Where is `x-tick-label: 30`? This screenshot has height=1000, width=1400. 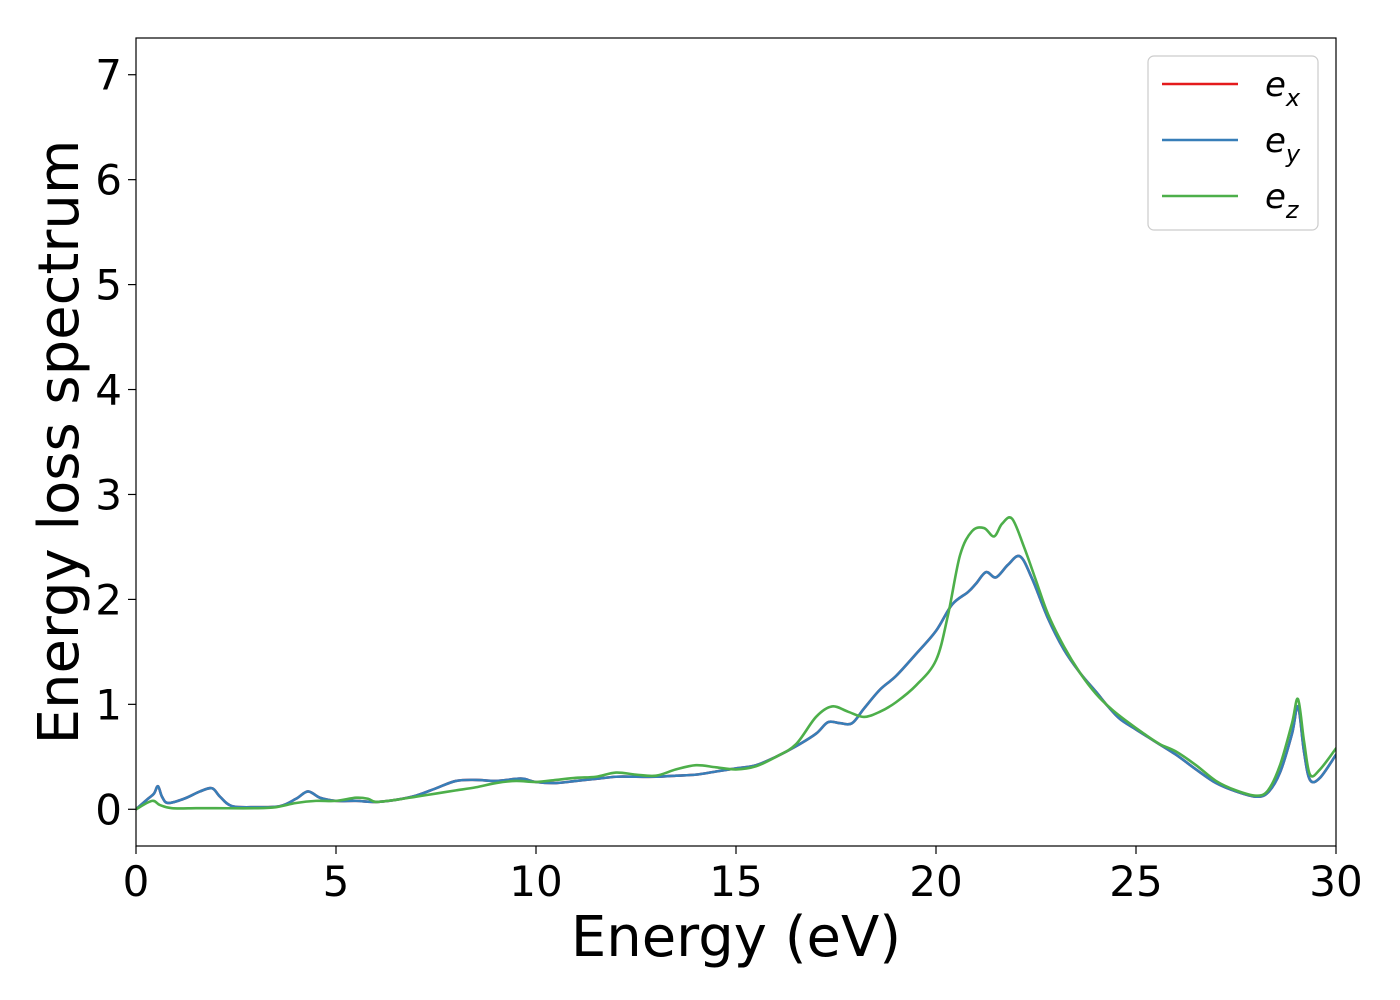
x-tick-label: 30 is located at coordinates (1335, 881).